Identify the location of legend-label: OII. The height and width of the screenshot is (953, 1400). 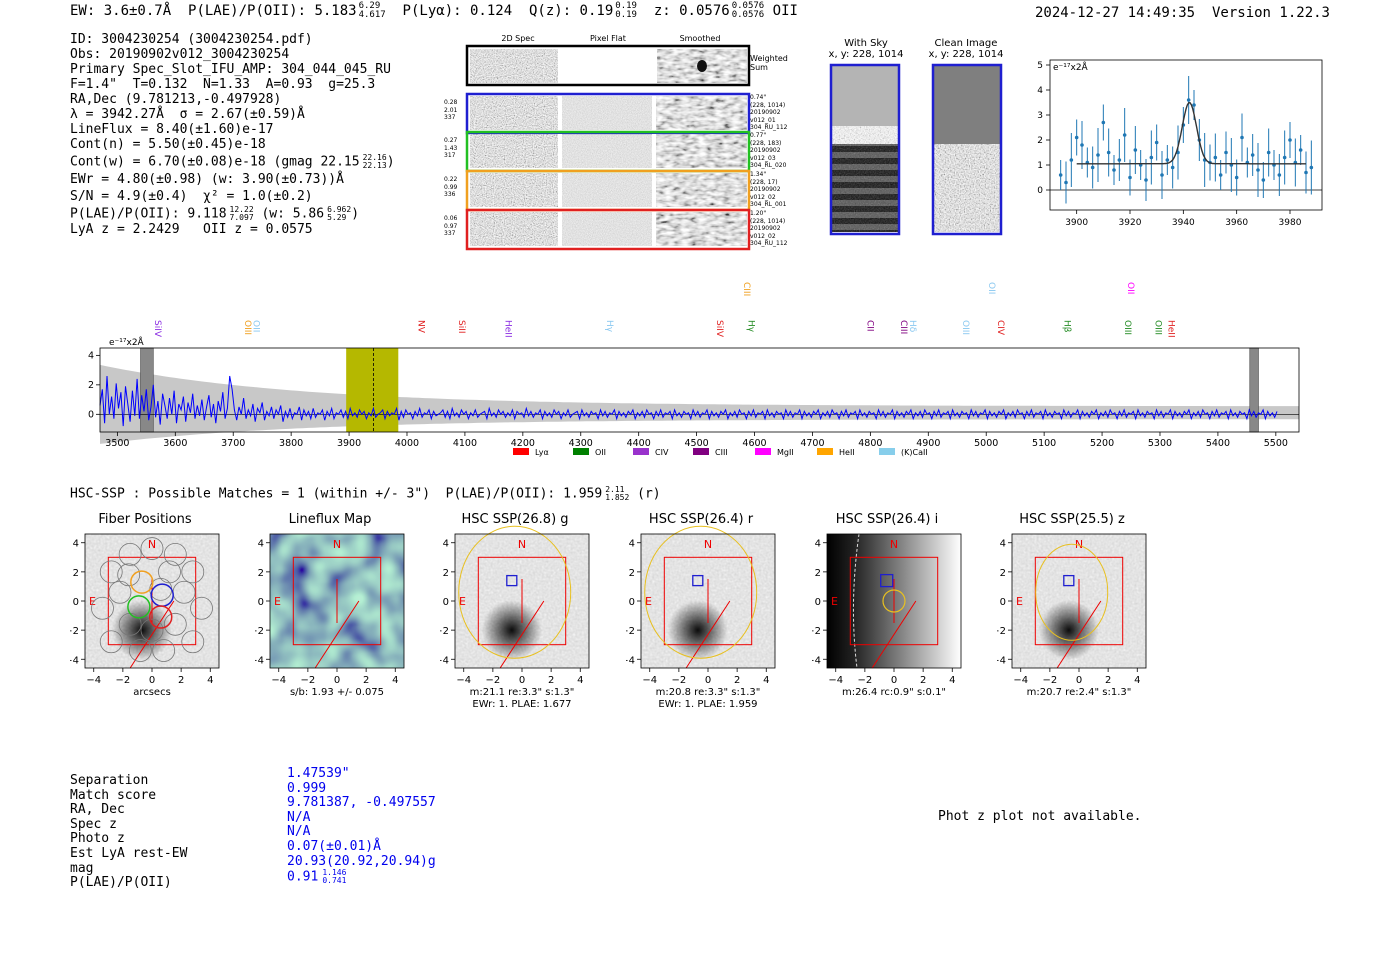
(600, 452).